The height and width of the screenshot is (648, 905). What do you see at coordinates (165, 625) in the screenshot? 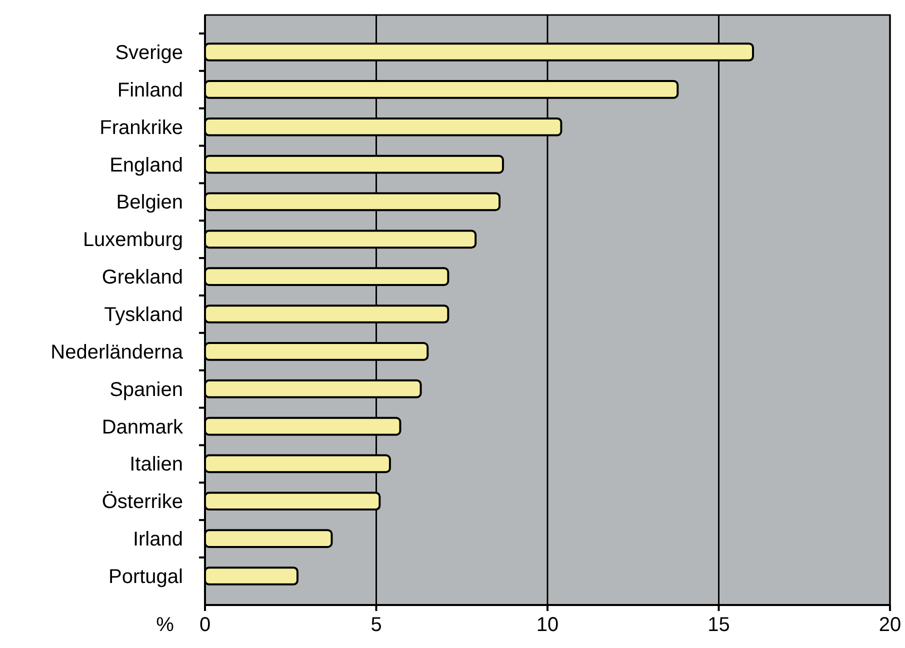
I see `x-axis-title: %` at bounding box center [165, 625].